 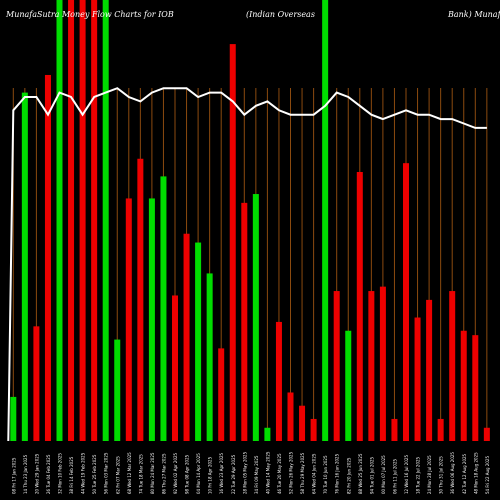 I want to click on x-tick-label: 00 Mon 07 Jul 2025, so click(x=383, y=474).